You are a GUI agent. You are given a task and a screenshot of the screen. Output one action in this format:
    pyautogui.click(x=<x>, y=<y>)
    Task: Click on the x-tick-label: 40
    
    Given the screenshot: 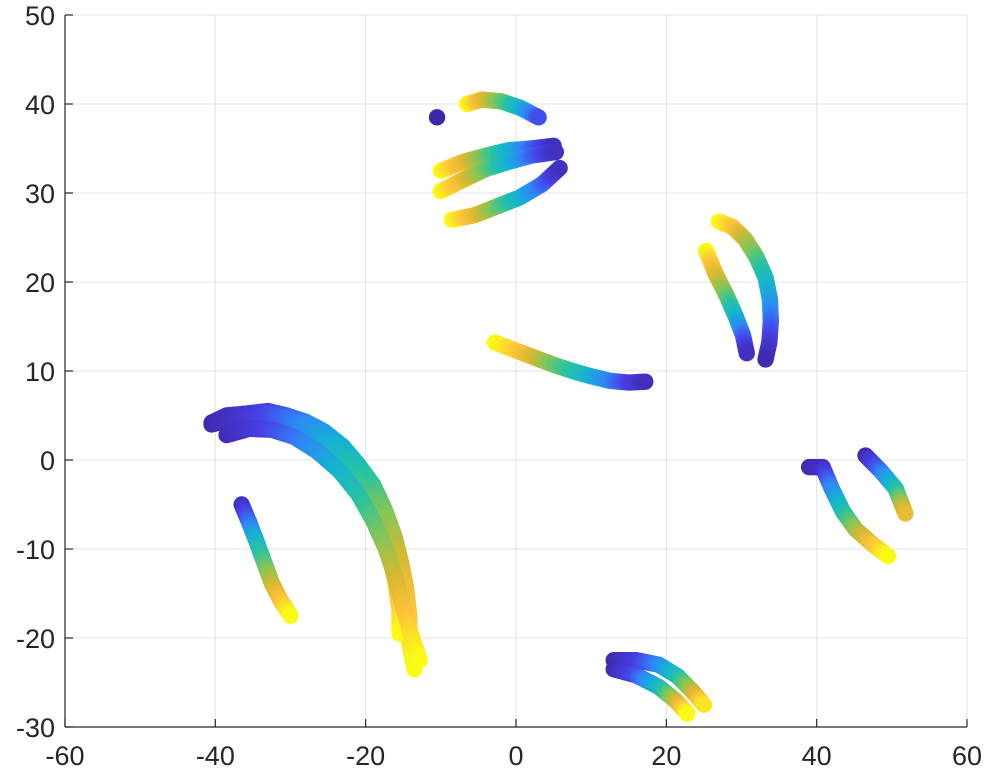 What is the action you would take?
    pyautogui.click(x=817, y=756)
    